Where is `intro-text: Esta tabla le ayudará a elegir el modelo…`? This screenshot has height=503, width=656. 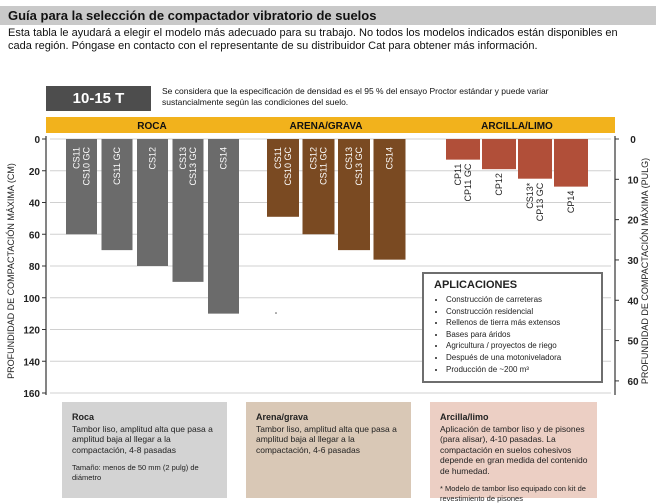
intro-text: Esta tabla le ayudará a elegir el modelo… is located at coordinates (313, 39).